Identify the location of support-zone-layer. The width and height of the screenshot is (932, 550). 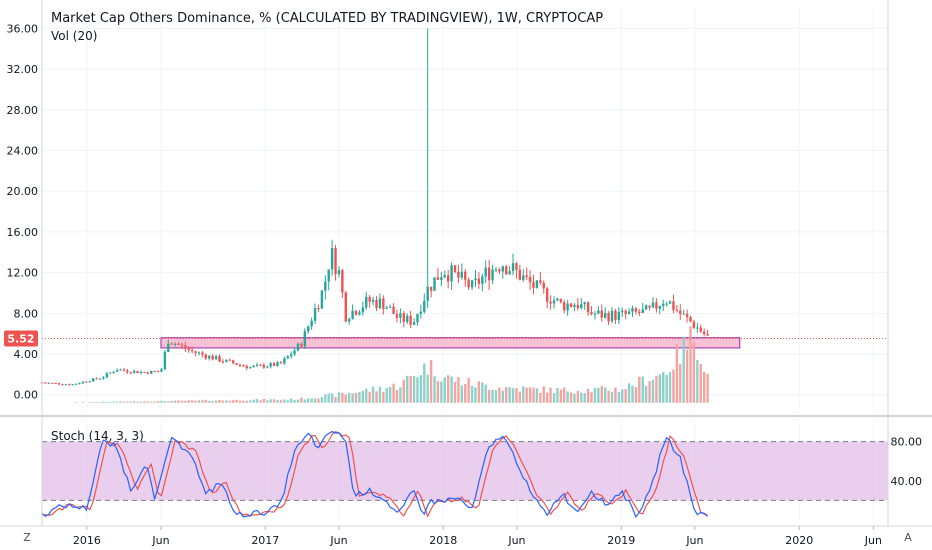
(450, 343).